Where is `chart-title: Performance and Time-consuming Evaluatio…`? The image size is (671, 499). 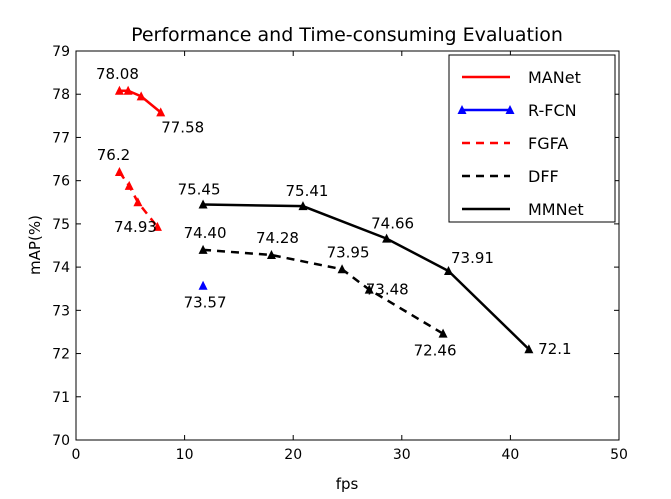
chart-title: Performance and Time-consuming Evaluatio… is located at coordinates (347, 35).